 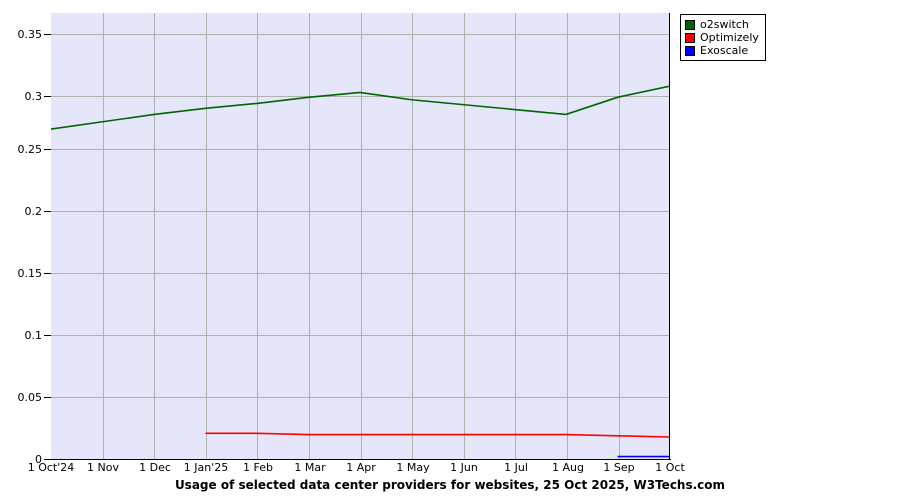 I want to click on gridline-v-1-feb, so click(x=257, y=236).